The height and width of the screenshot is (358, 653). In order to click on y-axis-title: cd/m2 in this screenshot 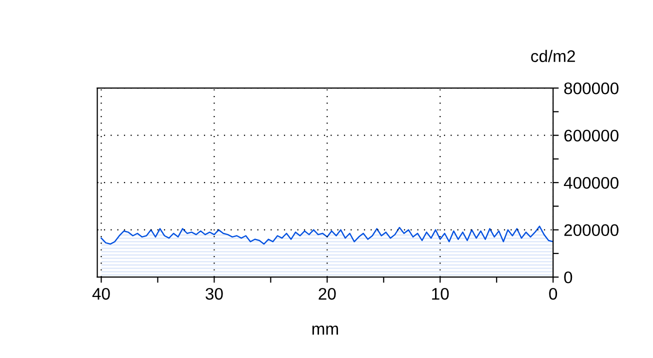, I will do `click(553, 56)`.